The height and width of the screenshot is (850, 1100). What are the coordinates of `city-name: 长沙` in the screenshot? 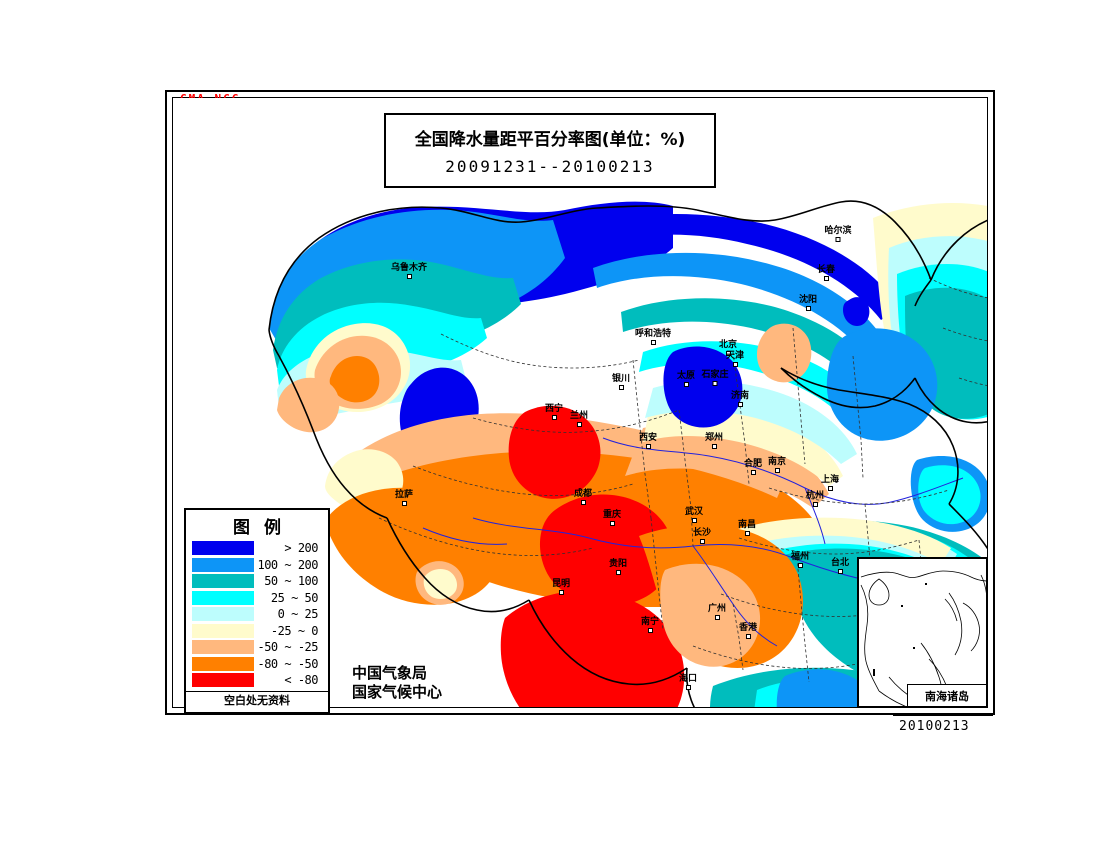 It's located at (702, 533).